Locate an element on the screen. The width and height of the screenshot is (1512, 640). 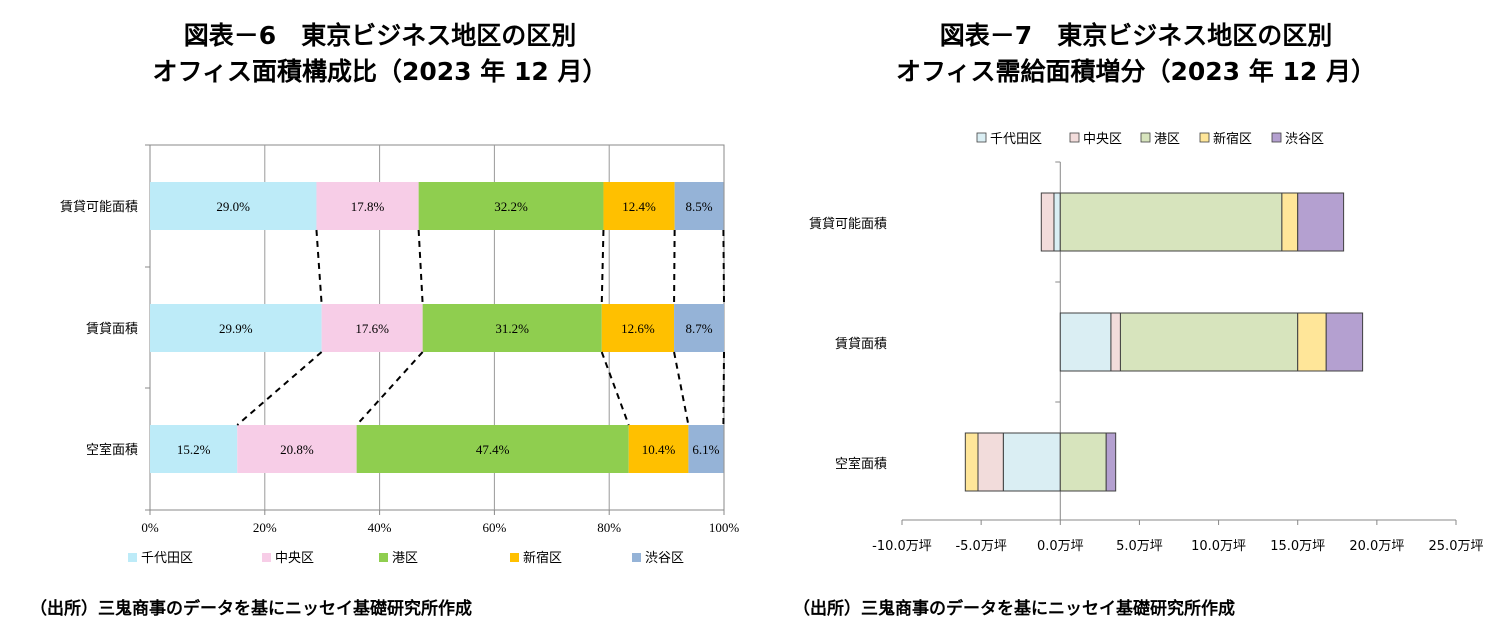
chart6-title: 図表－6 東京ビジネス地区の区別 オフィス面積構成比（2023 年 12 月） is located at coordinates (380, 54).